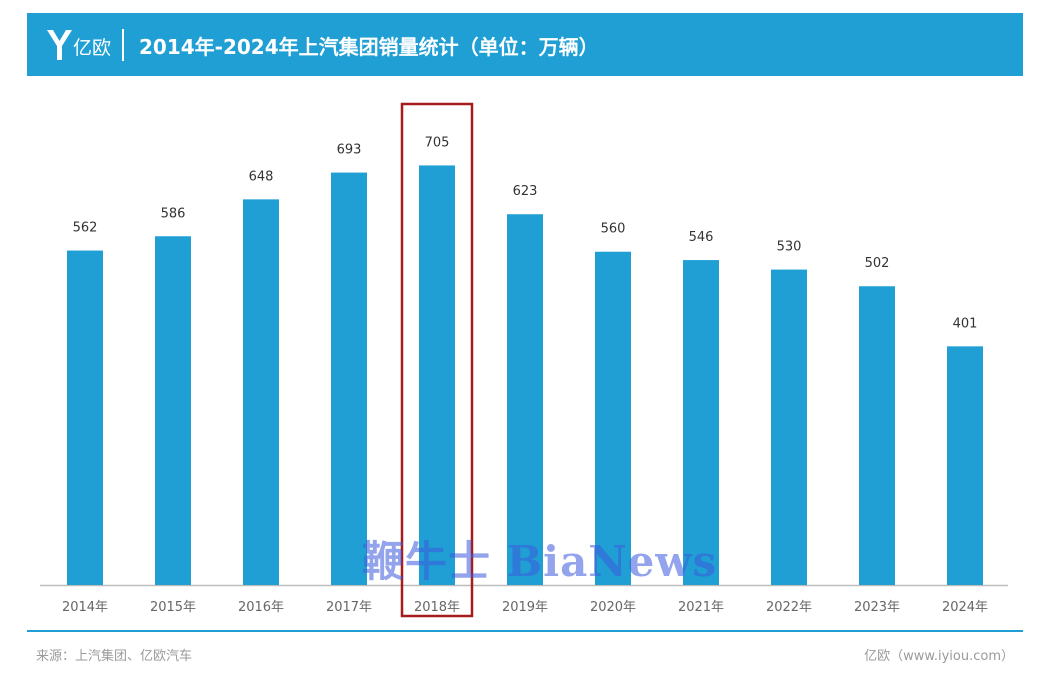 The image size is (1038, 691). I want to click on bar-2020年, so click(613, 418).